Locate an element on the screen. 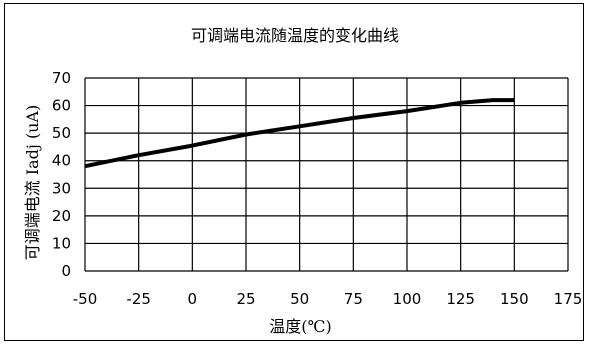  x-tick-label-7: 125 is located at coordinates (460, 299).